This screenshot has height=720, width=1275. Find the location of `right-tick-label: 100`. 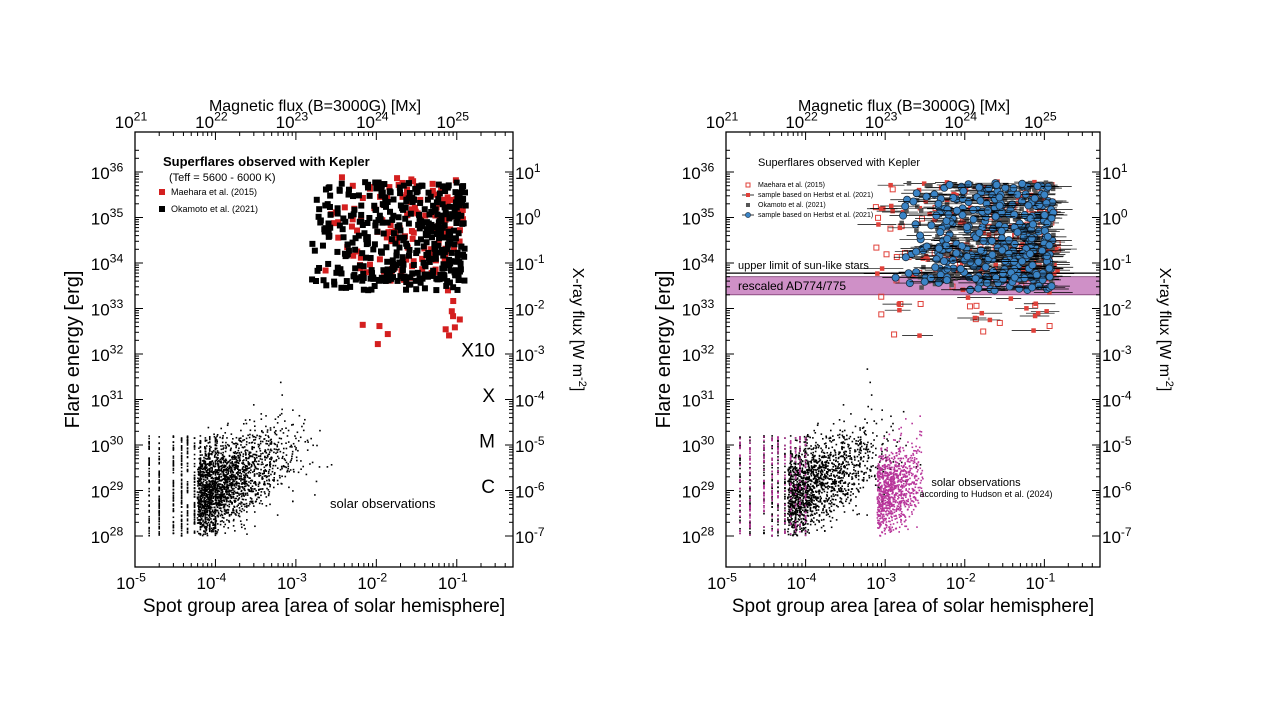

right-tick-label: 100 is located at coordinates (528, 218).